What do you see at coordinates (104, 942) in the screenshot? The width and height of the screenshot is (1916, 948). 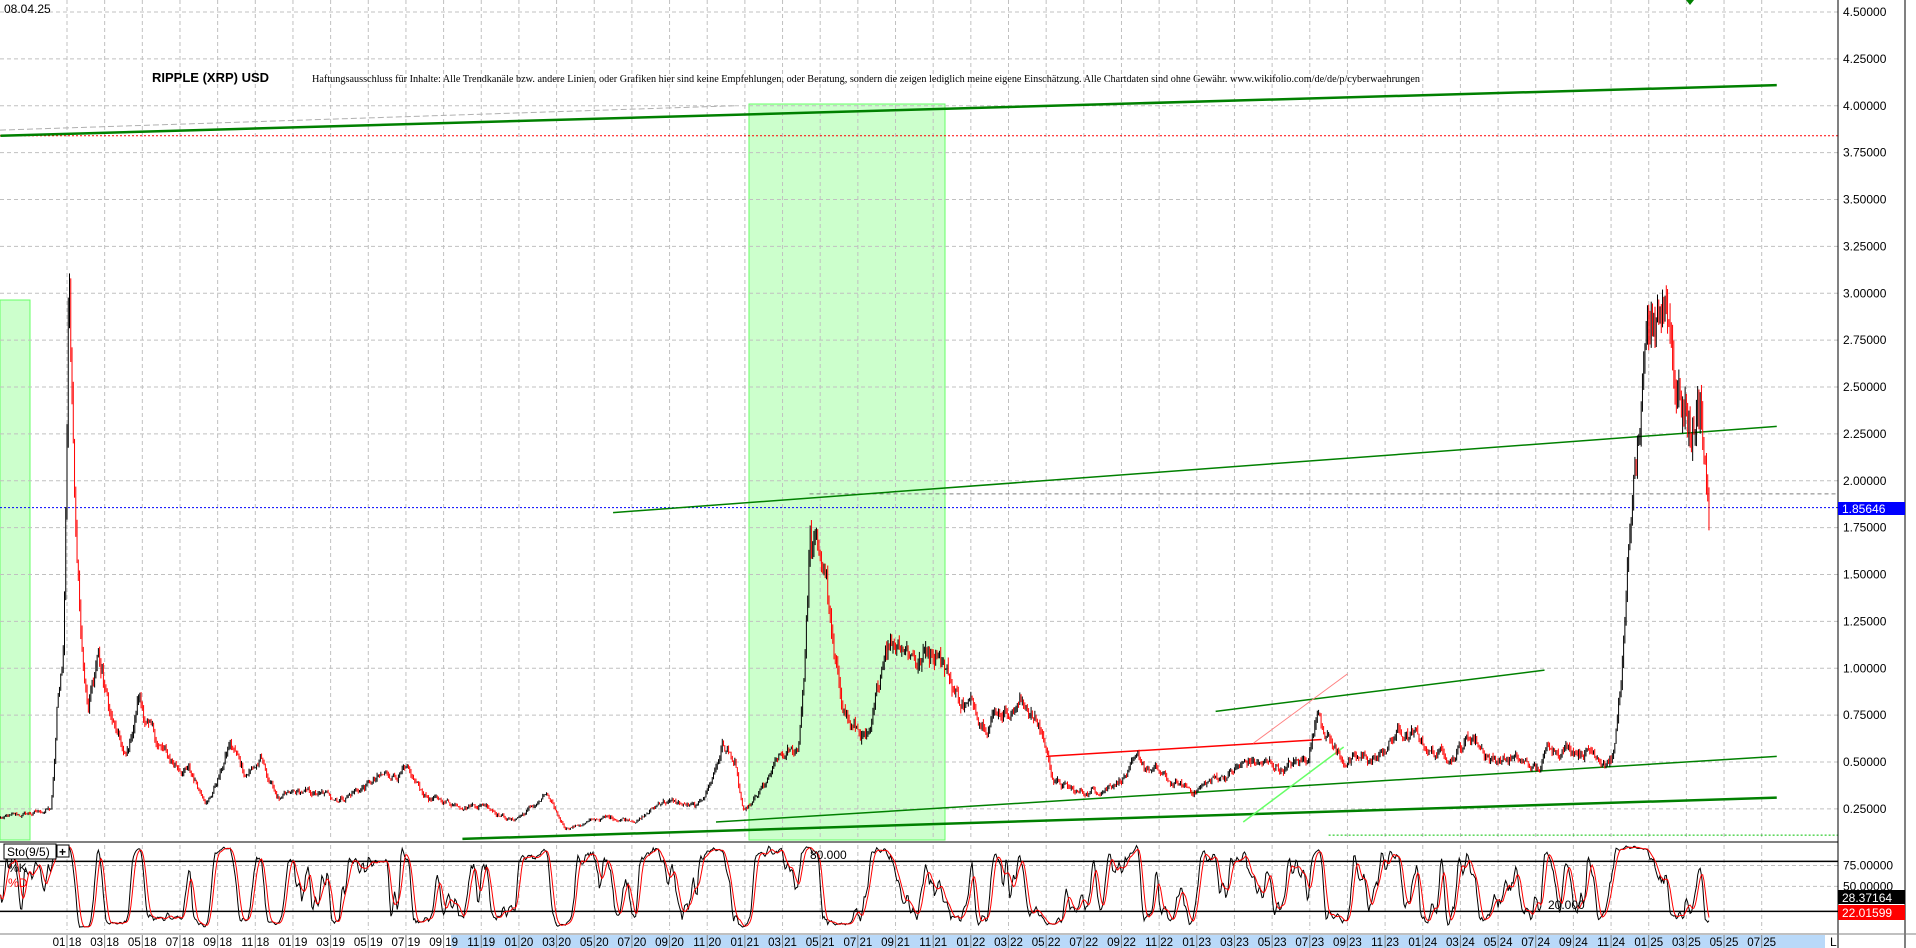 I see `x-tick-label: 03 18` at bounding box center [104, 942].